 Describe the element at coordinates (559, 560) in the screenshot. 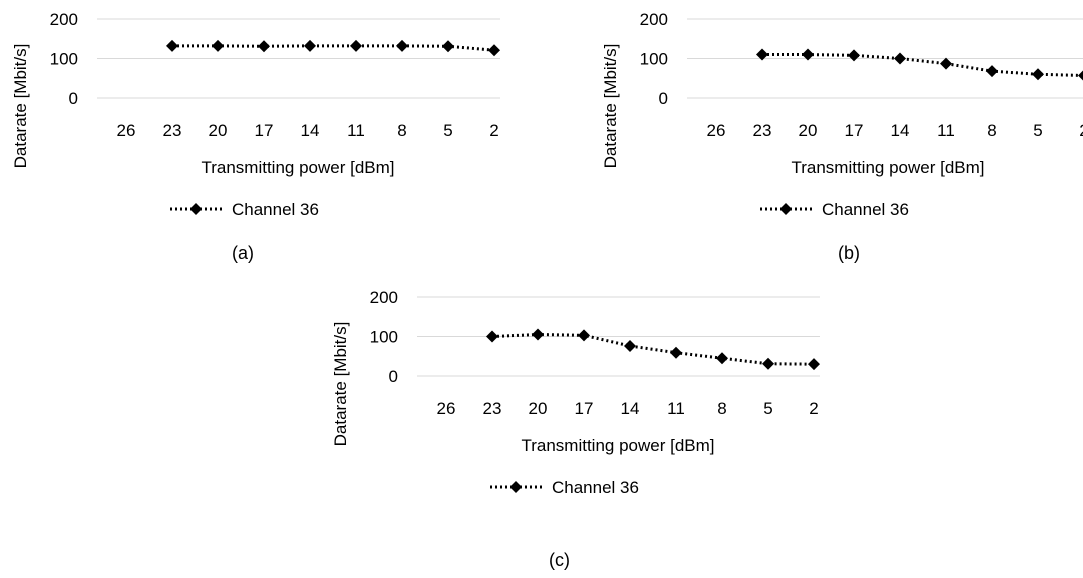

I see `caption-c: (c)` at that location.